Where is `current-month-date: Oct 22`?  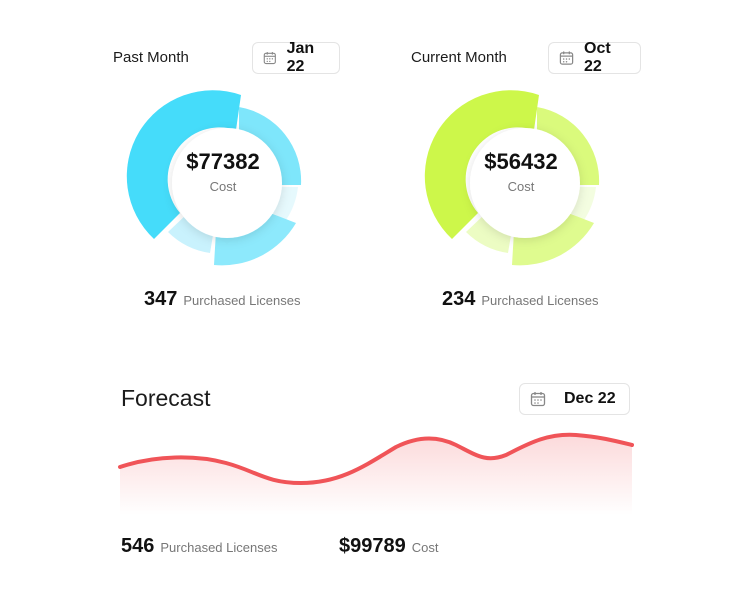 current-month-date: Oct 22 is located at coordinates (597, 57).